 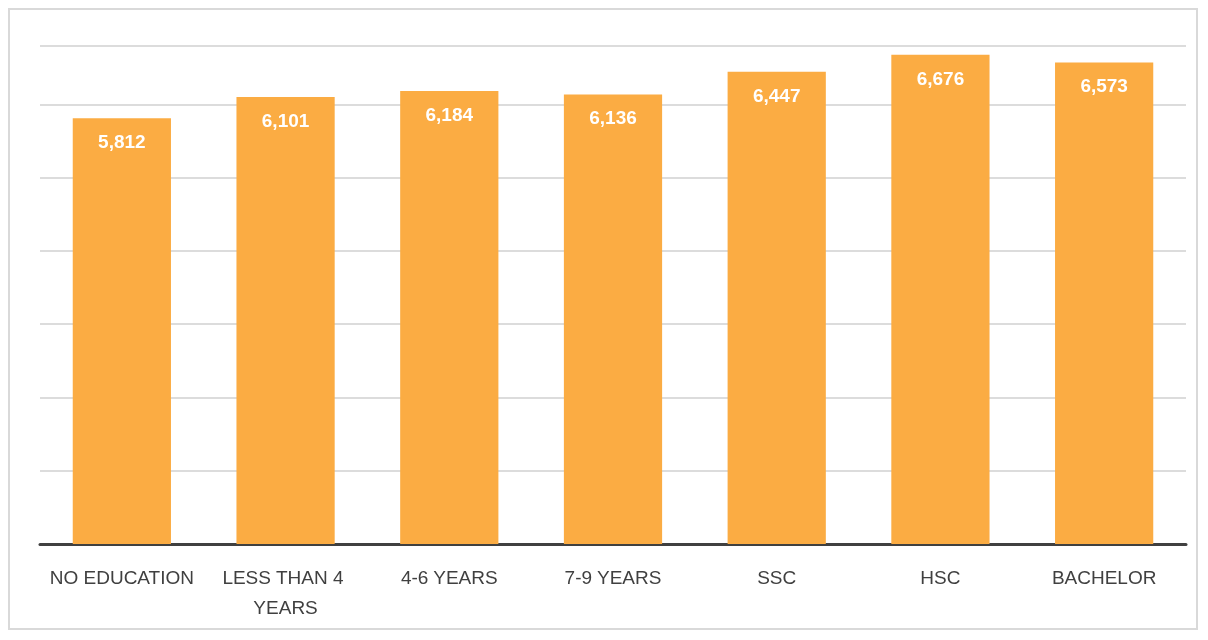 I want to click on data-label: 6,136, so click(x=613, y=118).